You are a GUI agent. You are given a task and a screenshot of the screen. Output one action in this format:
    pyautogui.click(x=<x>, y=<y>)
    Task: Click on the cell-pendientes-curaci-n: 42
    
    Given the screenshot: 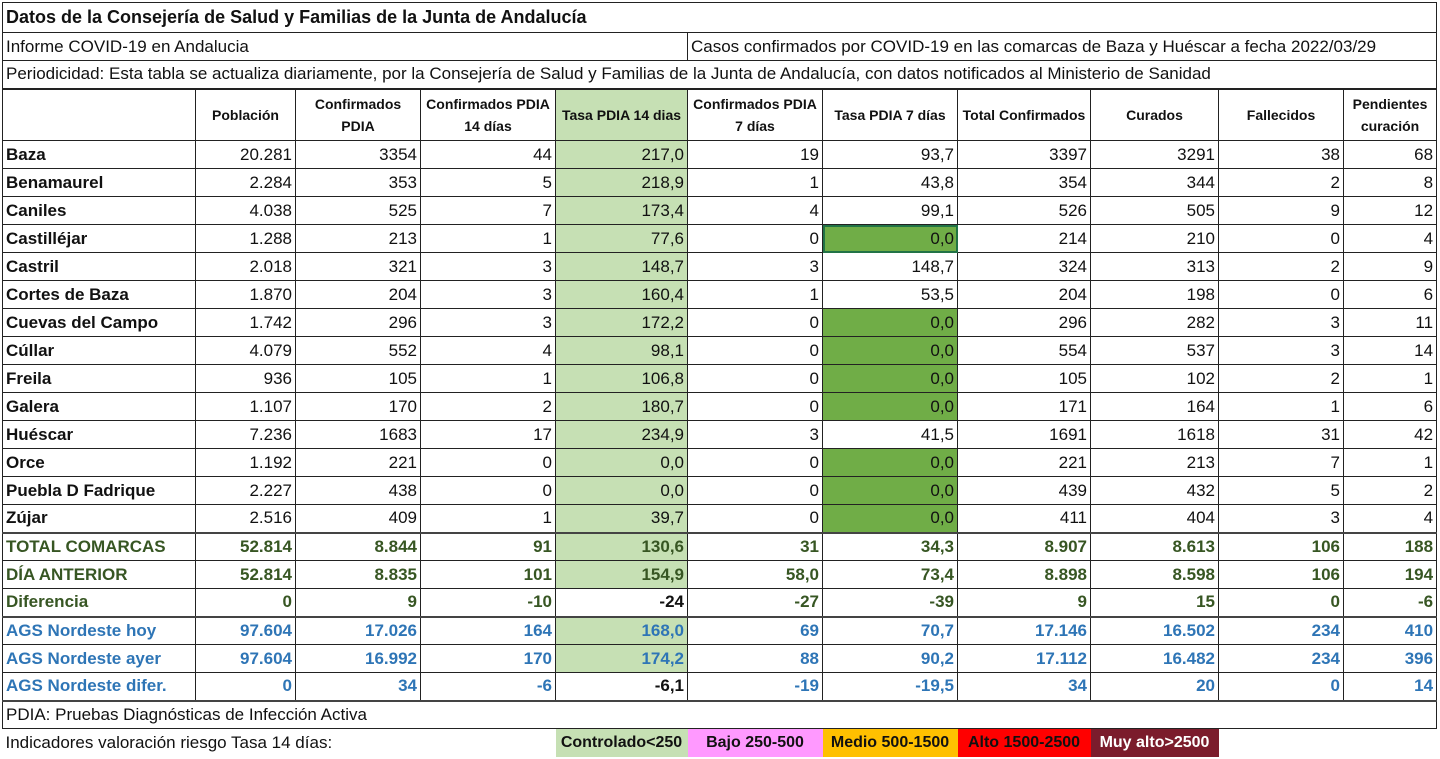 What is the action you would take?
    pyautogui.click(x=1390, y=434)
    